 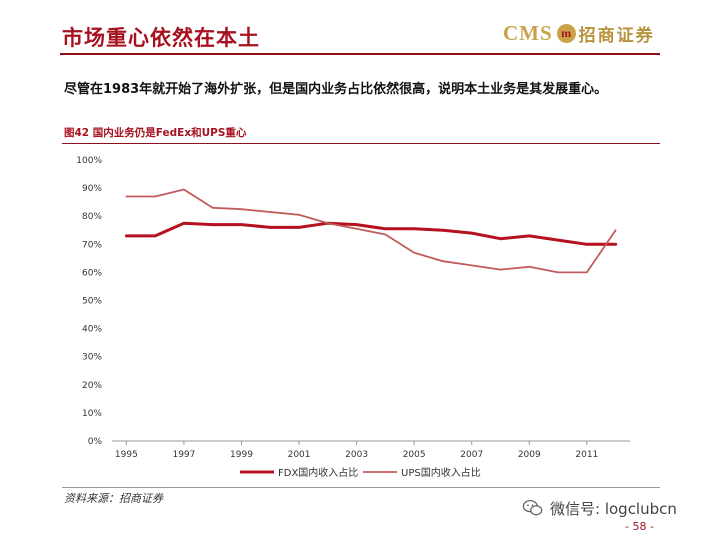 I want to click on x-tick-label: 2003, so click(x=356, y=455).